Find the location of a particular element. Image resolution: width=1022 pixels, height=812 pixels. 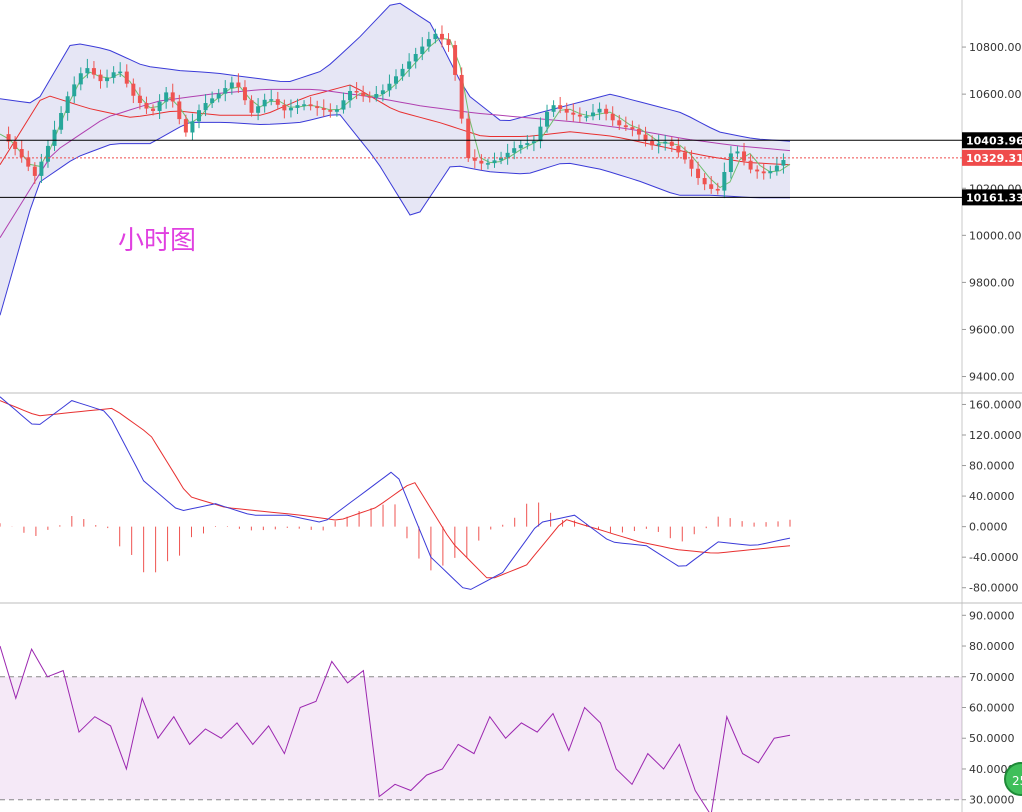

rsi-axis-tick: 50.0000 is located at coordinates (992, 738).